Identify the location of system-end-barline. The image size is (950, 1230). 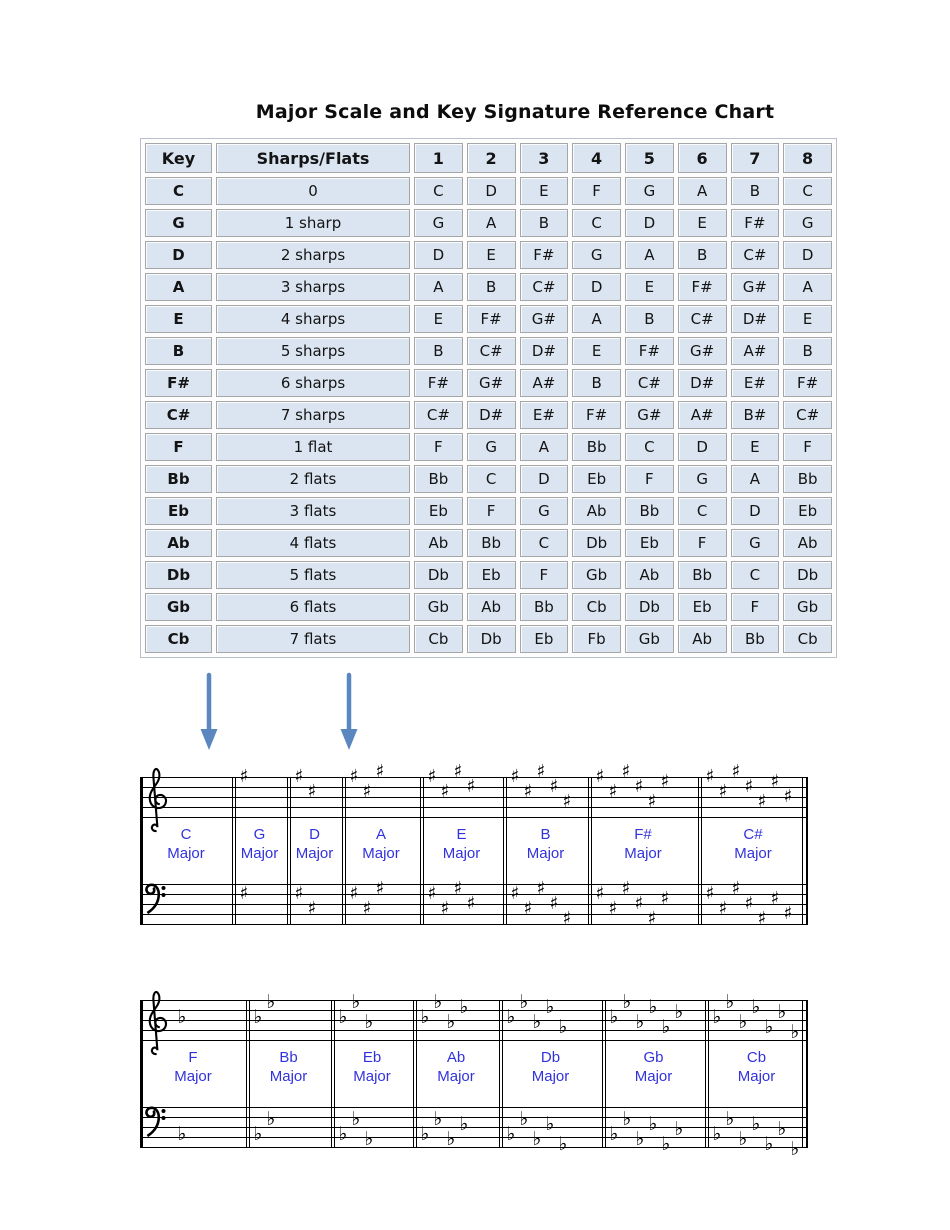
(807, 1074).